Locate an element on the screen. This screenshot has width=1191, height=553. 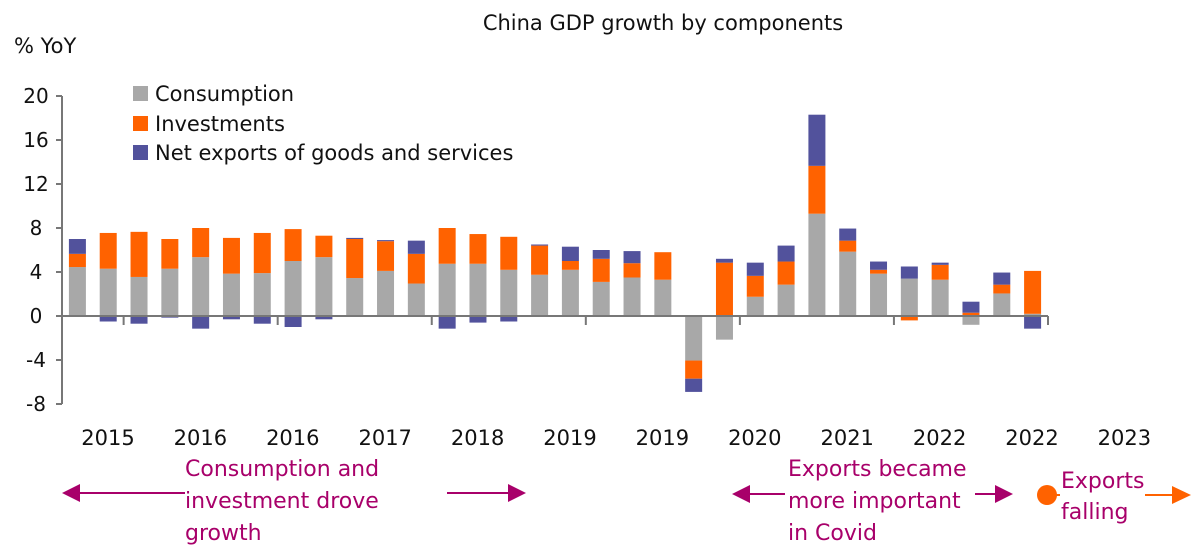
x-tick-label: 2019 is located at coordinates (569, 438).